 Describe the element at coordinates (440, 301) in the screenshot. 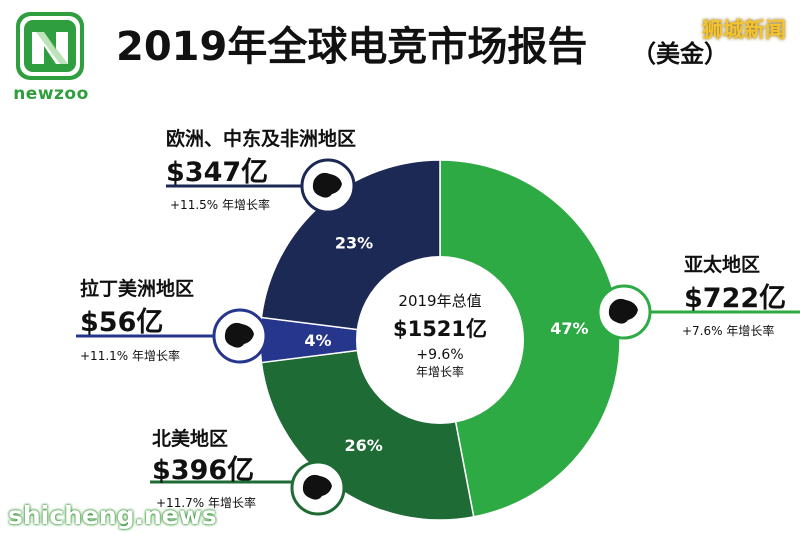

I see `center-label: 2019年总值` at that location.